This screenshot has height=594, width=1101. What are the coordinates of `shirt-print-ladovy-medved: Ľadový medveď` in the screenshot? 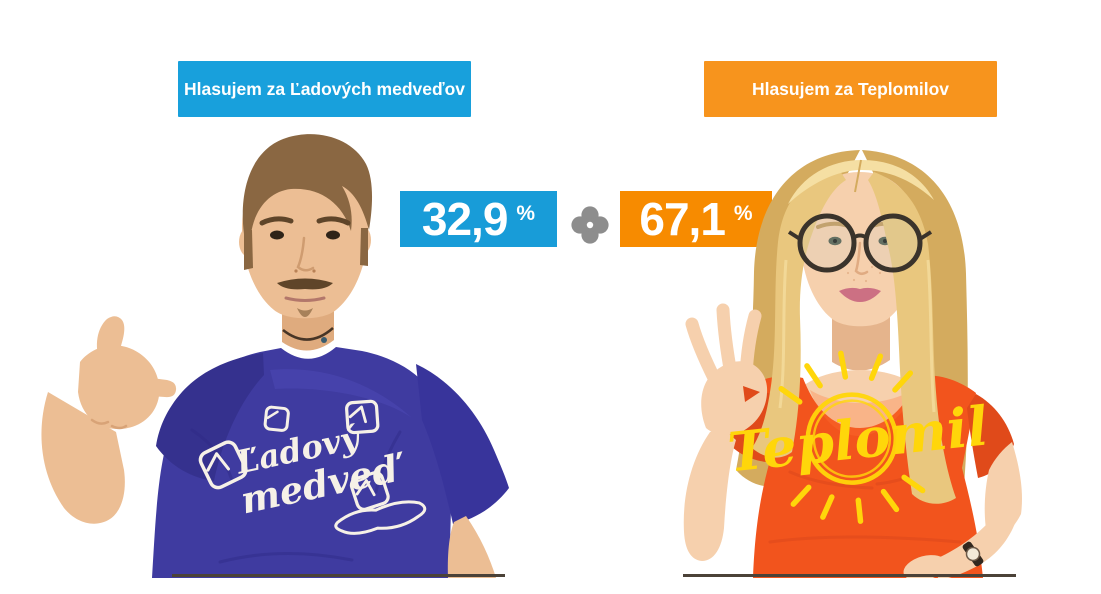 It's located at (312, 467).